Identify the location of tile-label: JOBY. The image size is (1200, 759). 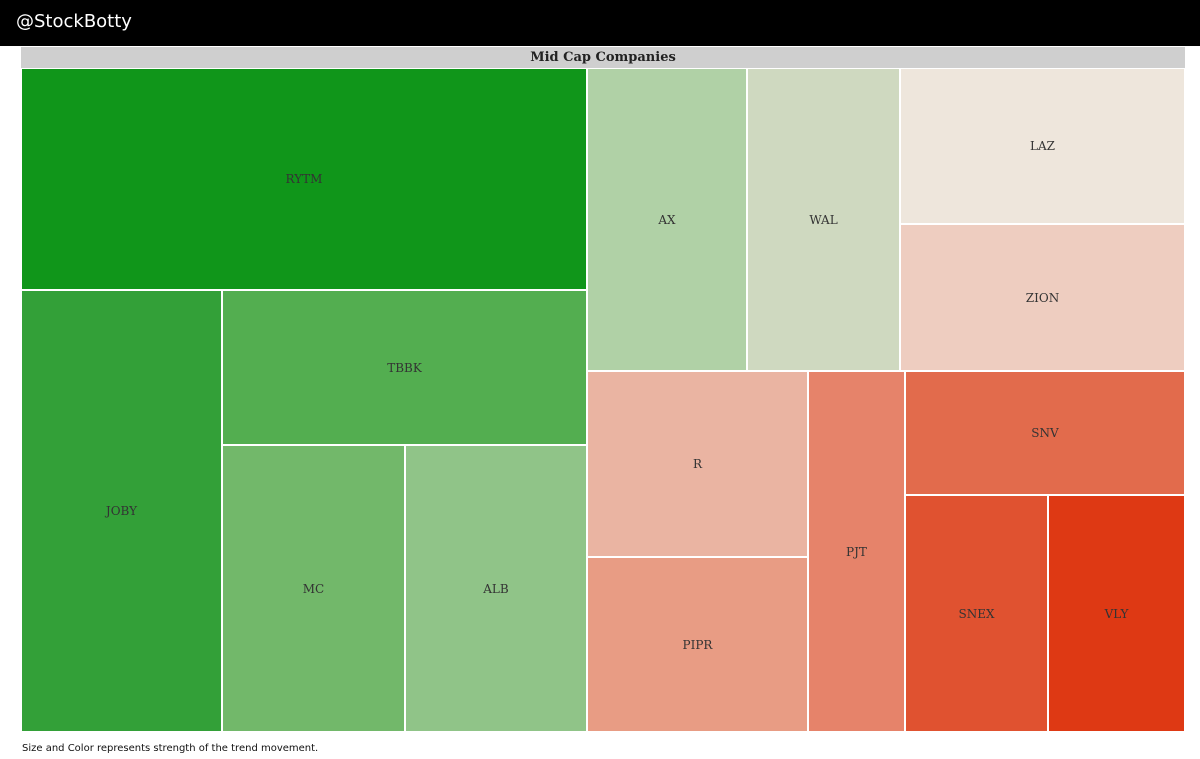
(121, 511).